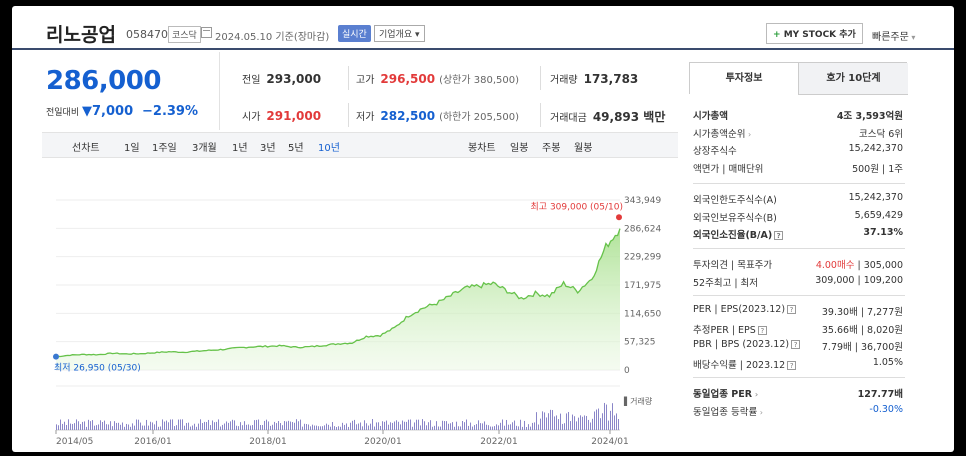  I want to click on tab-1w: 1주일, so click(164, 148).